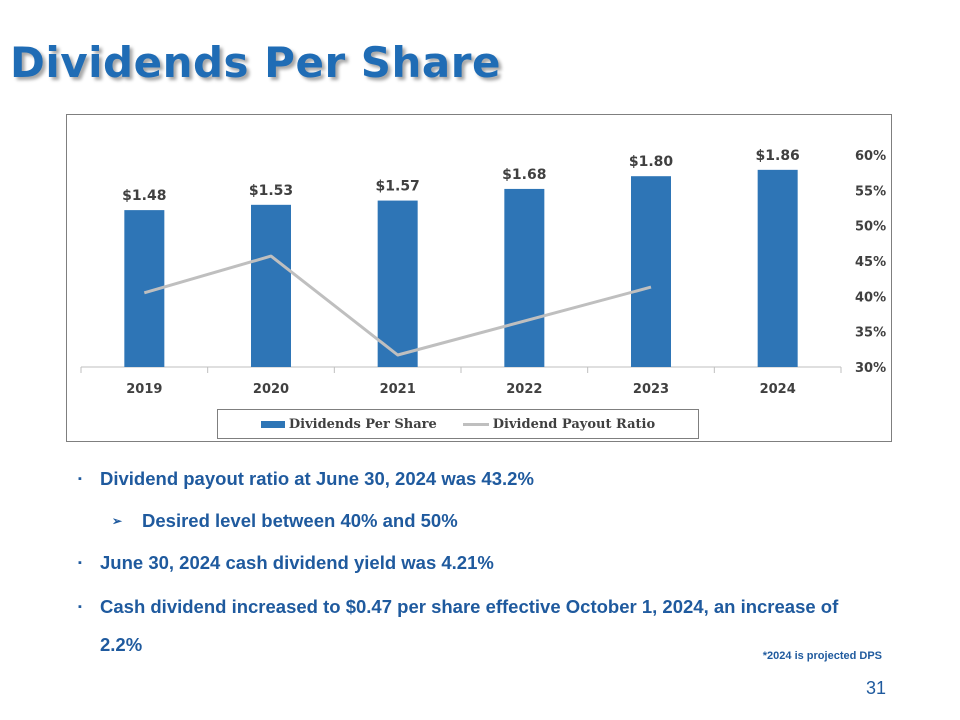 Image resolution: width=960 pixels, height=720 pixels. I want to click on page-number: 31, so click(875, 688).